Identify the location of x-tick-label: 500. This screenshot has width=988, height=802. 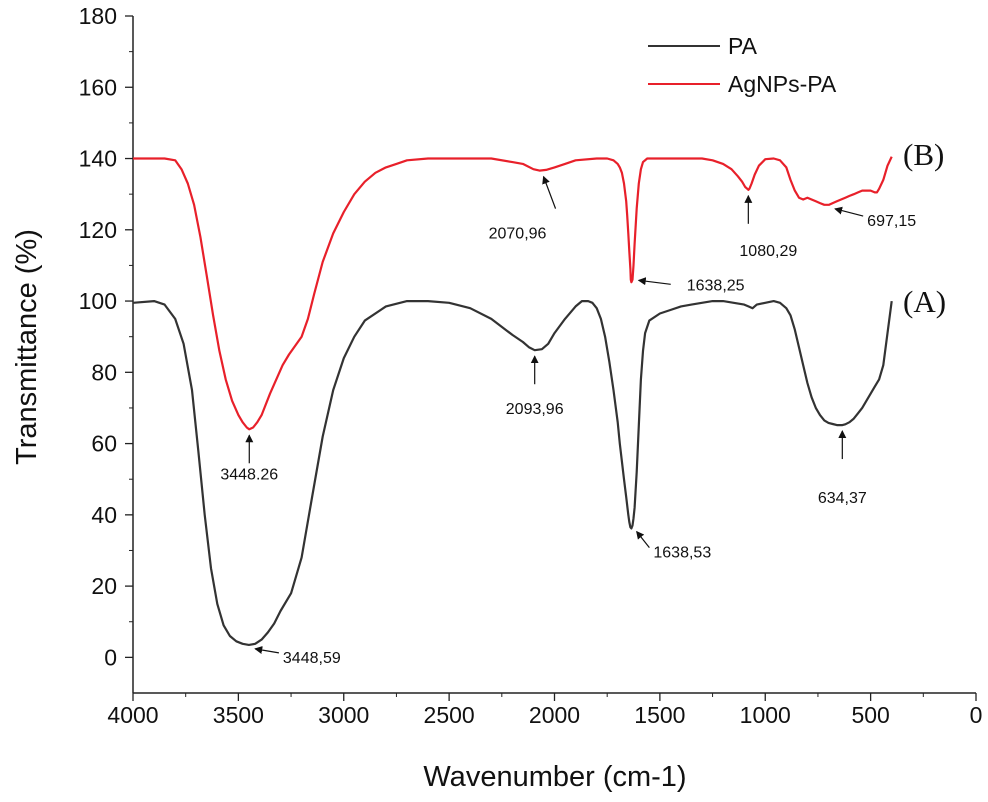
(870, 715).